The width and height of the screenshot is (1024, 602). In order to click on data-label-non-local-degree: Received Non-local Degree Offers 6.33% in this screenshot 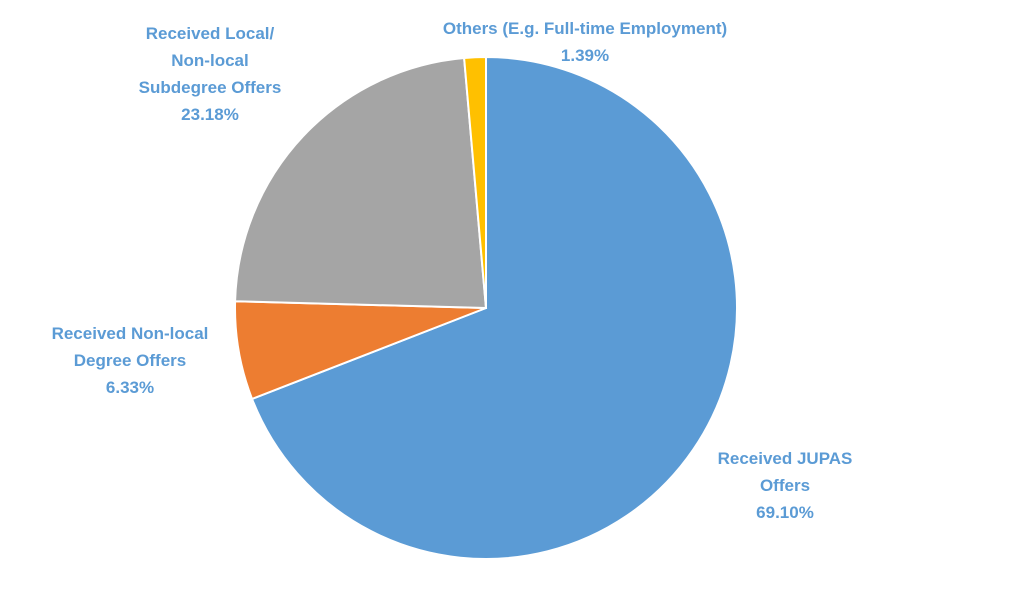, I will do `click(130, 360)`.